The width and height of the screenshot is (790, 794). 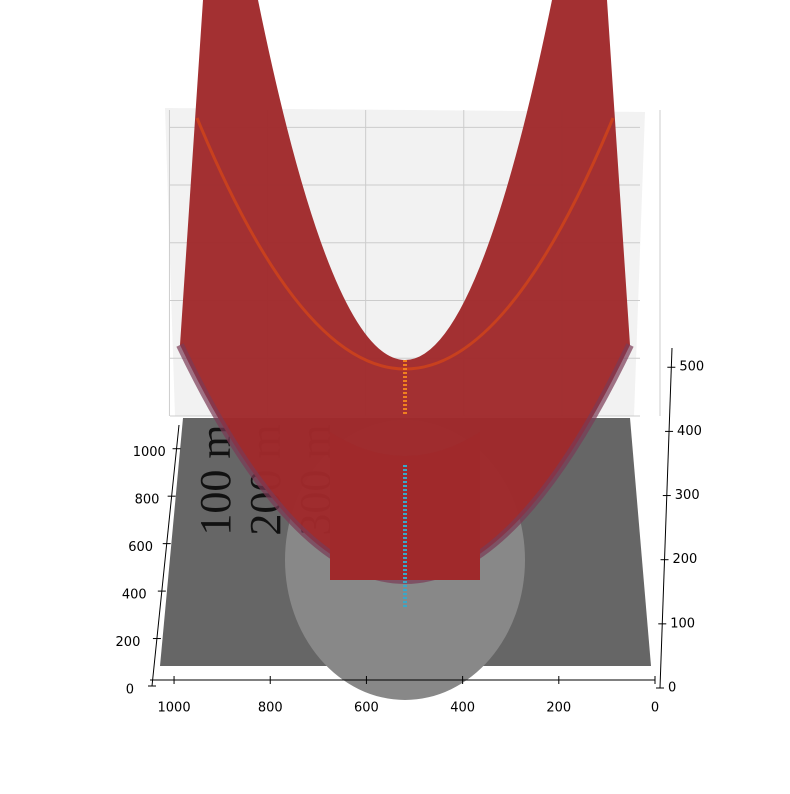 What do you see at coordinates (174, 708) in the screenshot?
I see `x-tick-label: 1000` at bounding box center [174, 708].